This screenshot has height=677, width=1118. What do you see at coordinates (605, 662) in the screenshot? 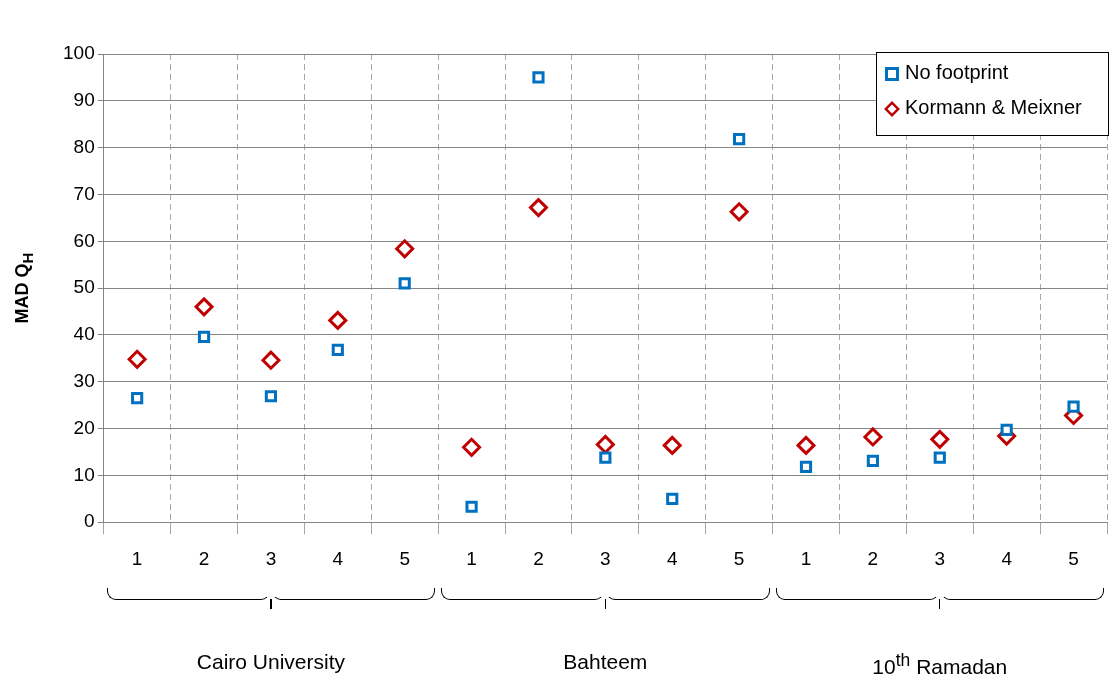
I see `text: Bahteem` at bounding box center [605, 662].